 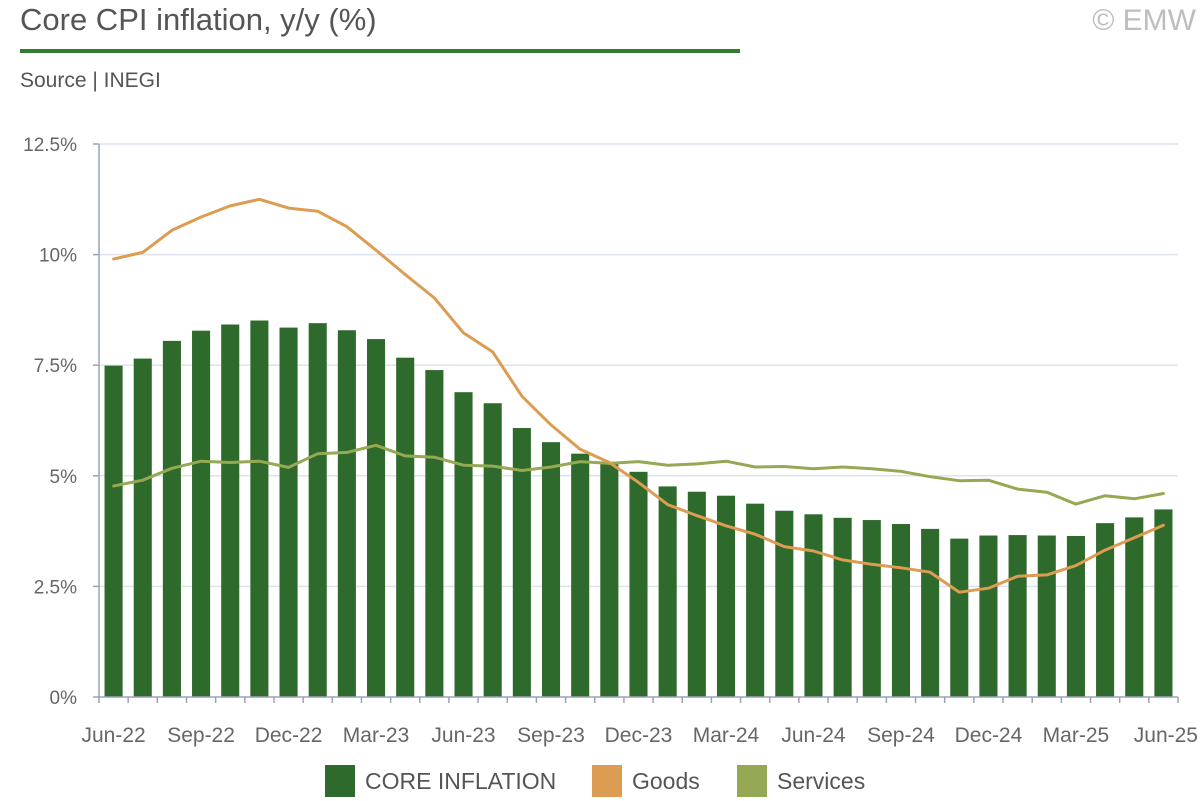 What do you see at coordinates (901, 735) in the screenshot?
I see `x-tick-label: Sep-24` at bounding box center [901, 735].